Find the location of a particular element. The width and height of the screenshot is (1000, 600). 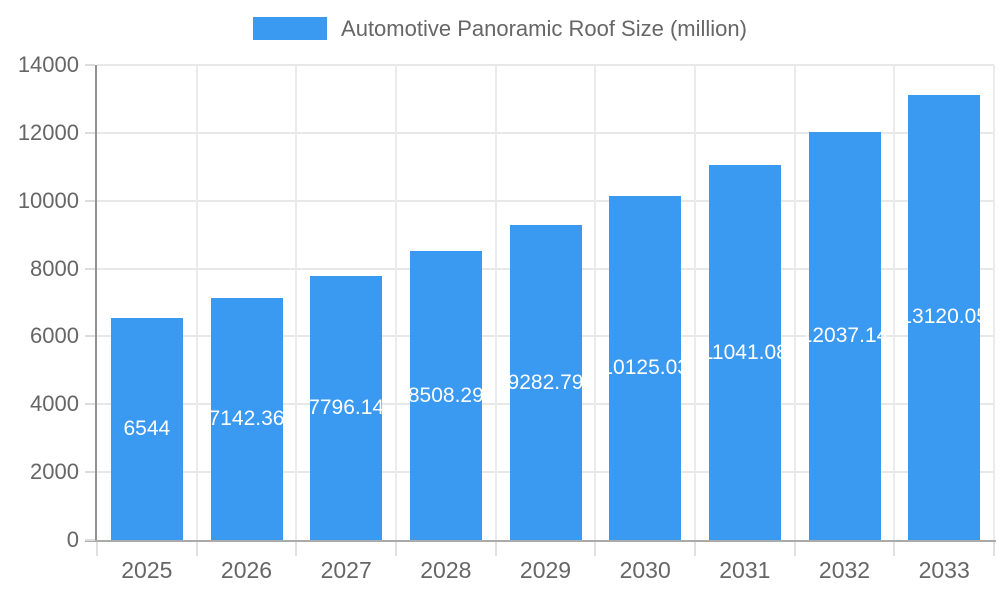

bar-2031 is located at coordinates (744, 352).